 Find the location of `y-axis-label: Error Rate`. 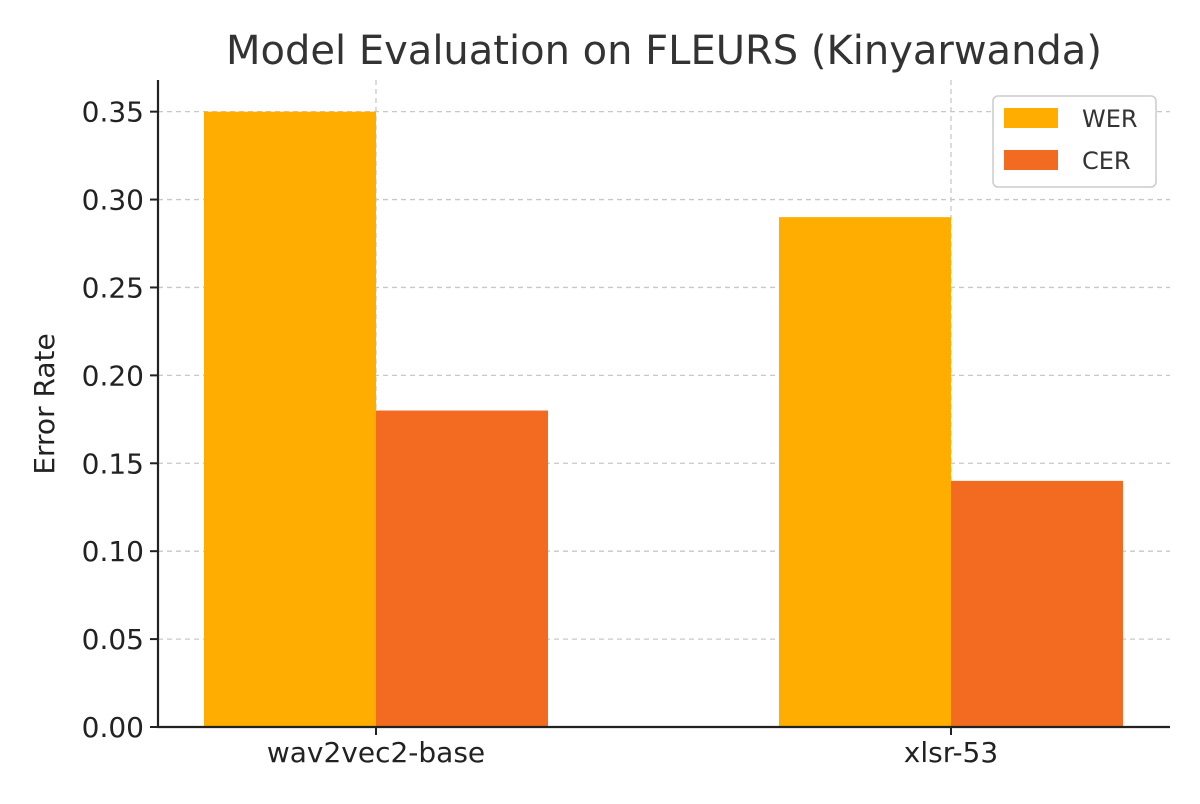

y-axis-label: Error Rate is located at coordinates (44, 403).